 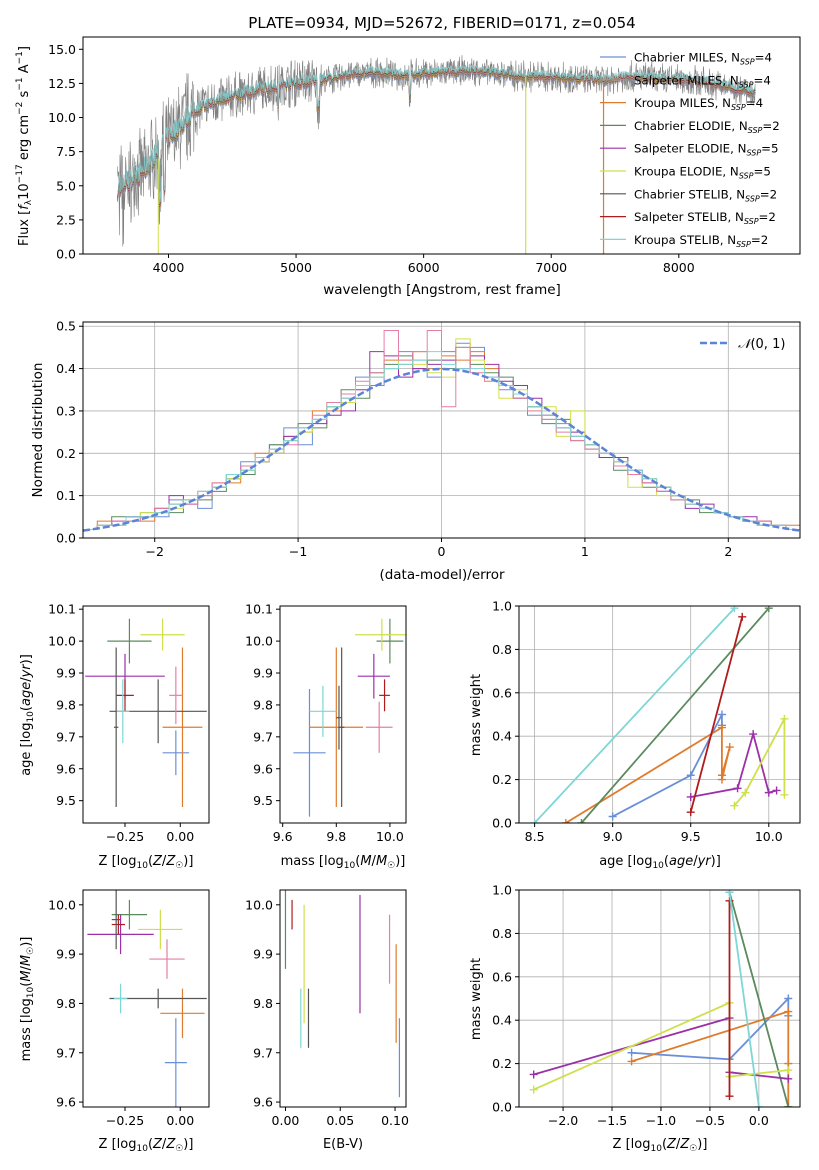 I want to click on x-tick-label: 5000, so click(x=296, y=267).